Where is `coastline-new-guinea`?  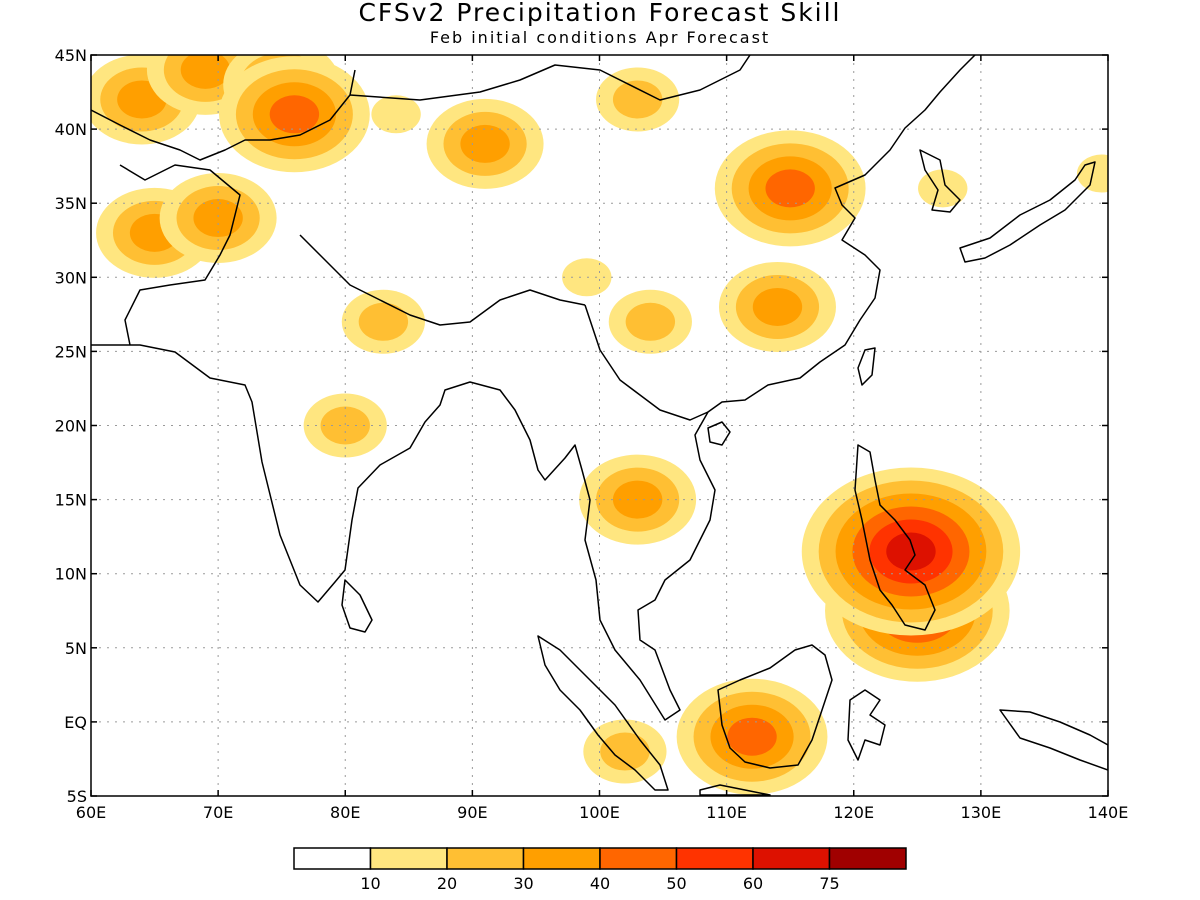
coastline-new-guinea is located at coordinates (1053, 740).